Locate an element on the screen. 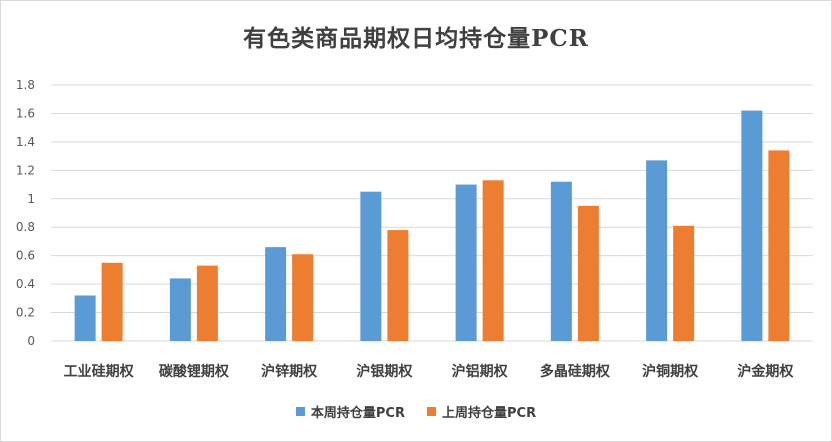 The height and width of the screenshot is (442, 832). x-tick-label: 沪锌期权 is located at coordinates (289, 371).